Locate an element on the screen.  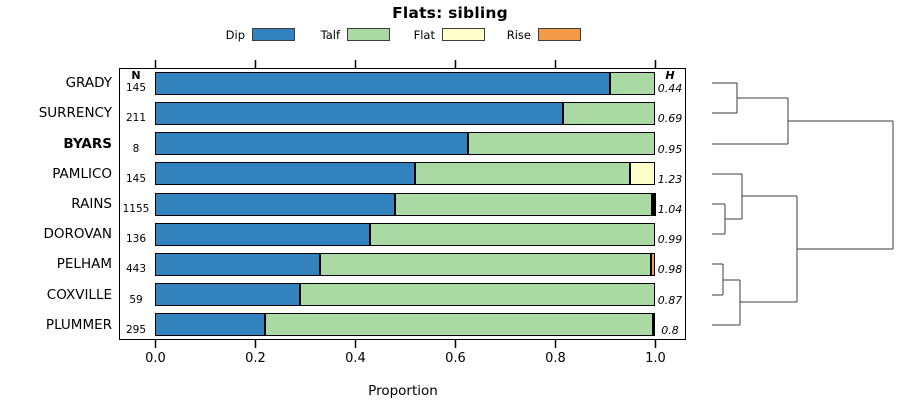
row-label-surrency: SURRENCY is located at coordinates (75, 113).